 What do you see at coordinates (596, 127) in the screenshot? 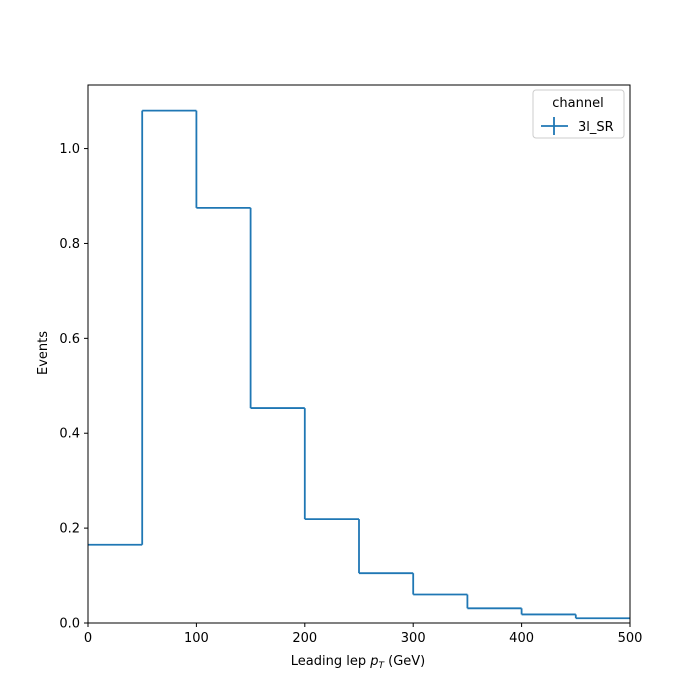
I see `legend-series-label: 3l_SR` at bounding box center [596, 127].